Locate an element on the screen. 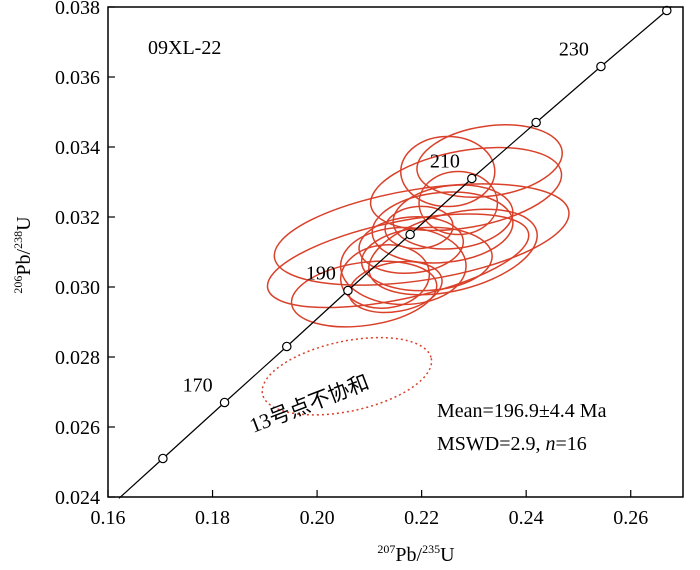  y-axis-main2: U is located at coordinates (24, 223).